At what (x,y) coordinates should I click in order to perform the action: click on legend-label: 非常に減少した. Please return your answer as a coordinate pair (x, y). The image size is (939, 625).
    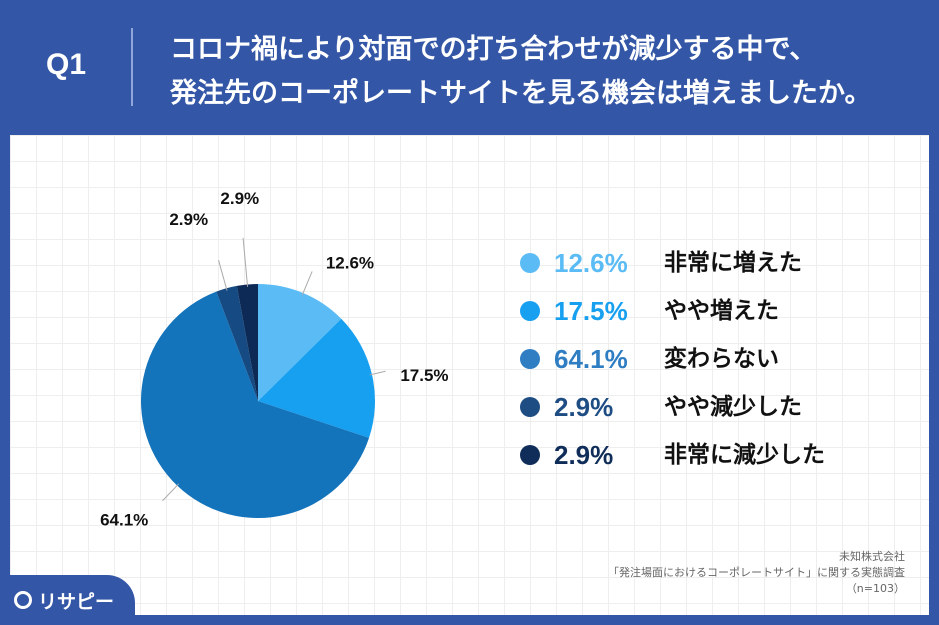
    Looking at the image, I should click on (744, 455).